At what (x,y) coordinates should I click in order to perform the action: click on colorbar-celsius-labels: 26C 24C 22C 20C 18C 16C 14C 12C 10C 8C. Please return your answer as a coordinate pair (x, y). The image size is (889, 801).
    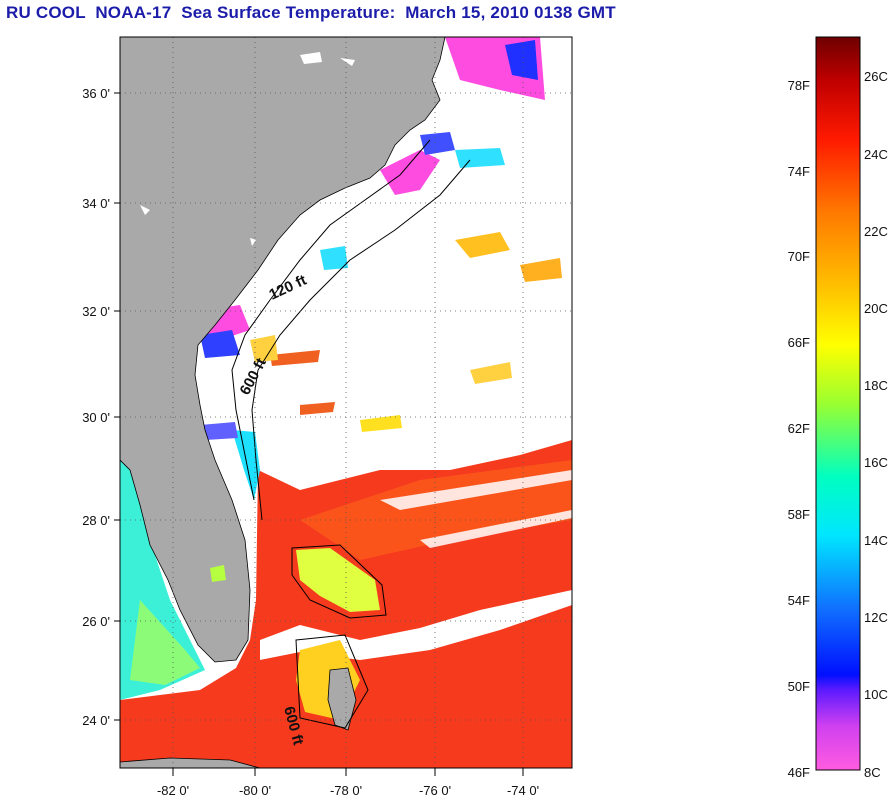
    Looking at the image, I should click on (876, 424).